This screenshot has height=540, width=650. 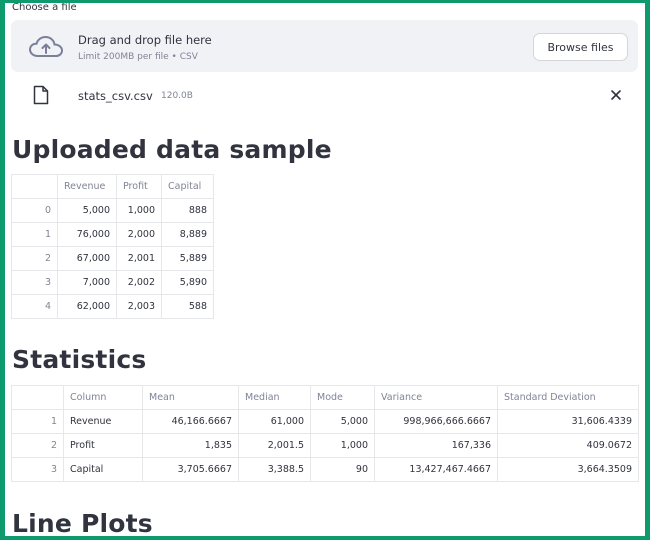 What do you see at coordinates (187, 234) in the screenshot?
I see `table-cell: 8,889` at bounding box center [187, 234].